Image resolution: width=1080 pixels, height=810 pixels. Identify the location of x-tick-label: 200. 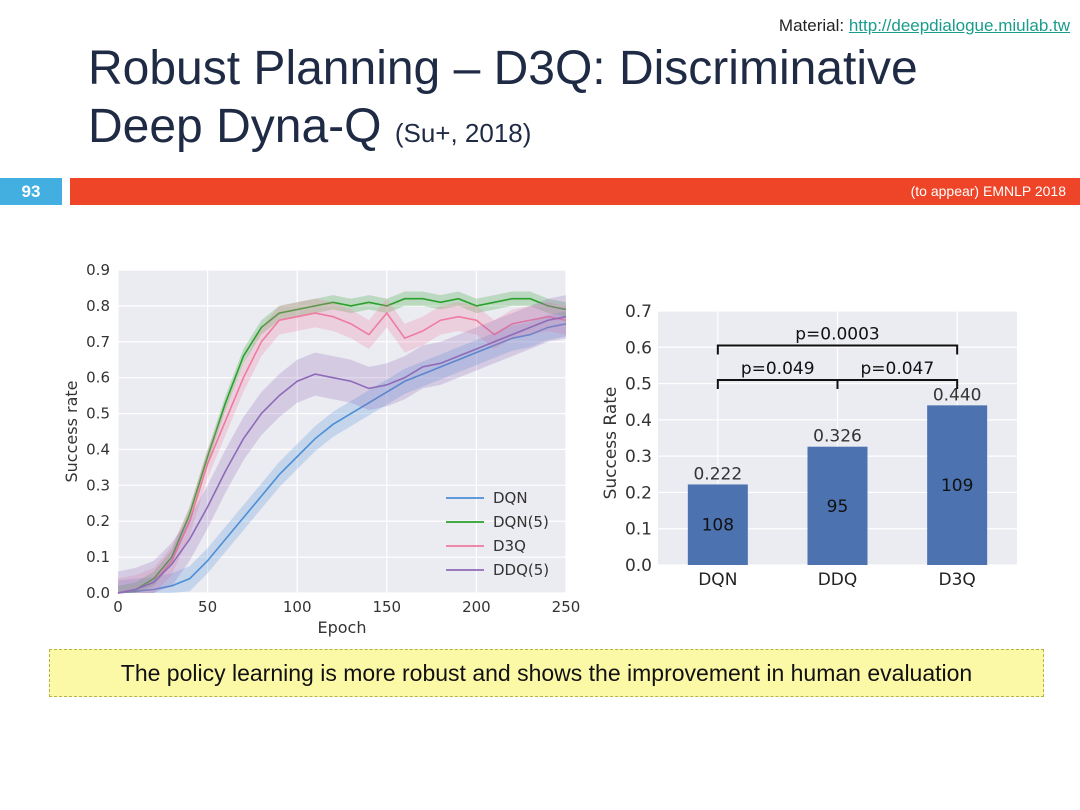
(476, 607).